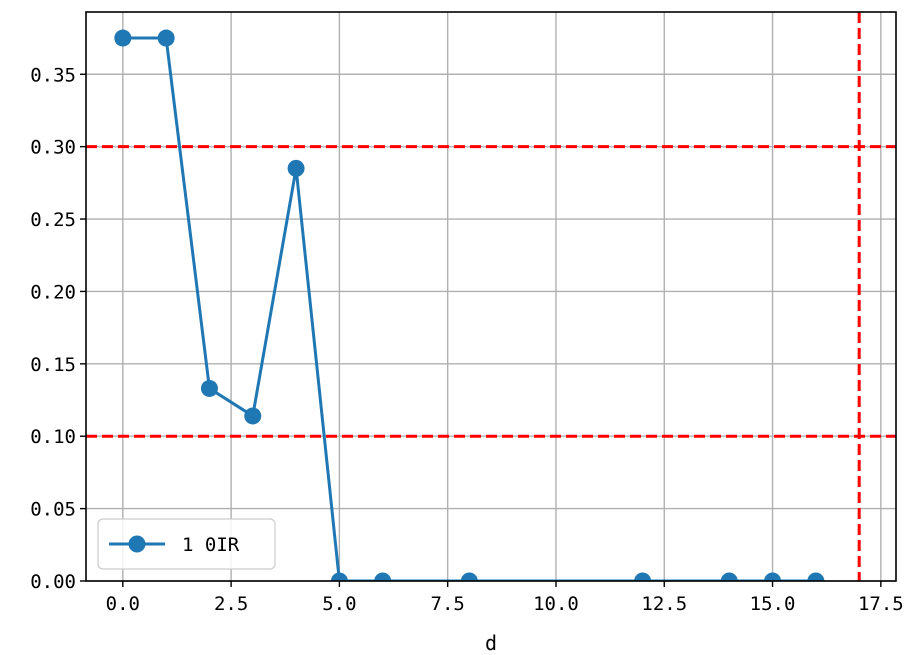 Image resolution: width=915 pixels, height=655 pixels. I want to click on legend-label: 1 0IR, so click(211, 545).